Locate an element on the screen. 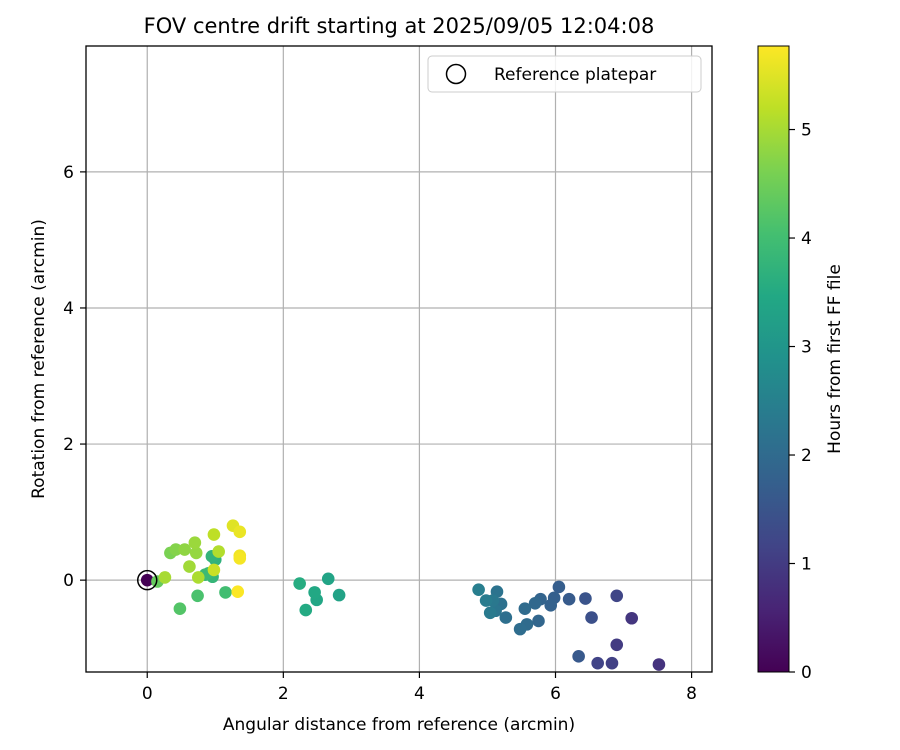  data-points is located at coordinates (403, 595).